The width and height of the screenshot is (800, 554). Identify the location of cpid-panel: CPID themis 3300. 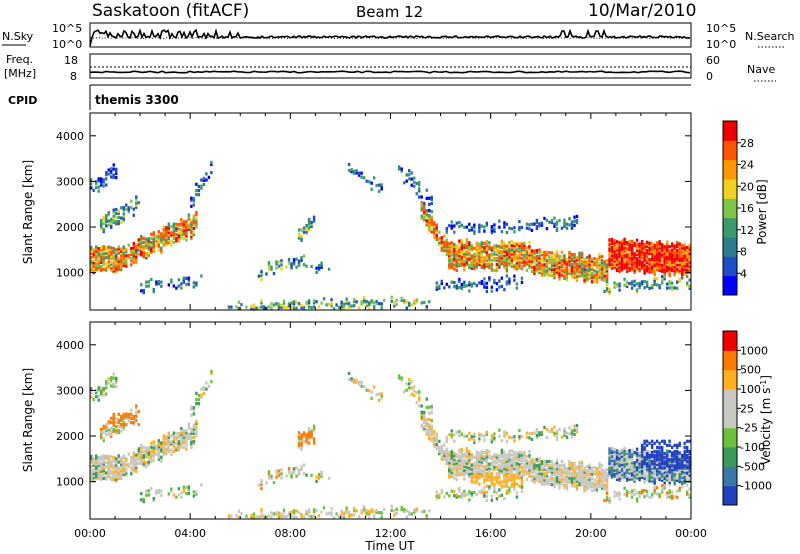
(349, 97).